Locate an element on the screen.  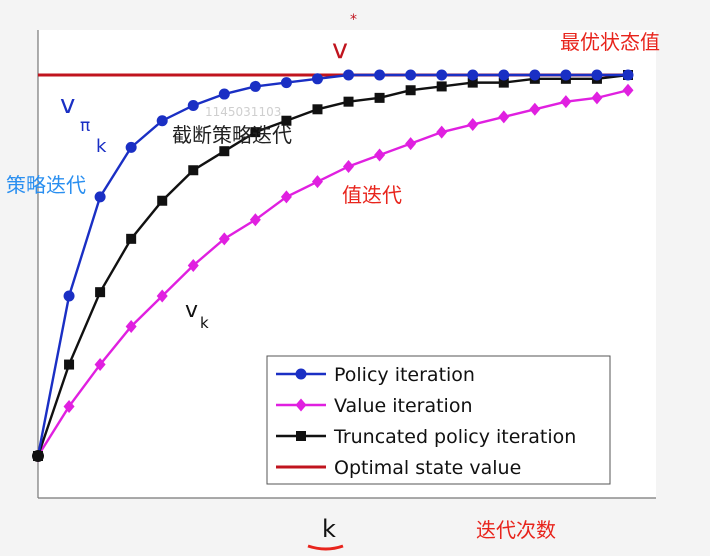
v-pi-label: v is located at coordinates (67, 105).